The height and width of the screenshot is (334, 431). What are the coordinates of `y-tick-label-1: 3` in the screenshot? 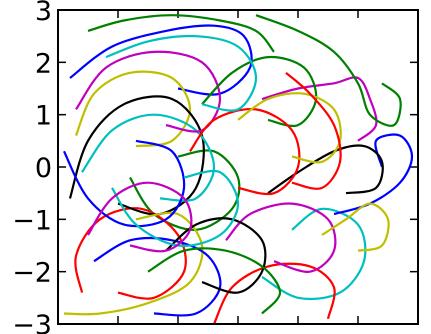 It's located at (43, 13).